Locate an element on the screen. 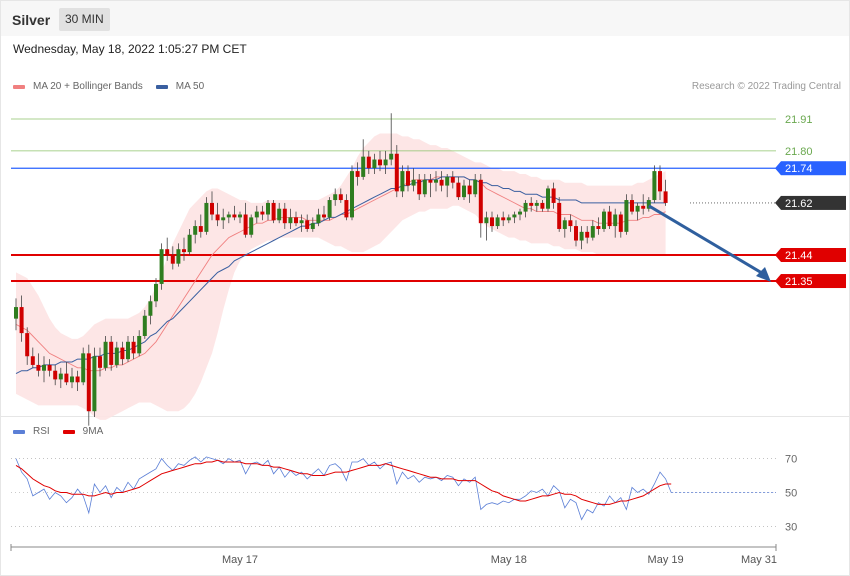 Image resolution: width=850 pixels, height=576 pixels. x-tick-label: May 18 is located at coordinates (509, 560).